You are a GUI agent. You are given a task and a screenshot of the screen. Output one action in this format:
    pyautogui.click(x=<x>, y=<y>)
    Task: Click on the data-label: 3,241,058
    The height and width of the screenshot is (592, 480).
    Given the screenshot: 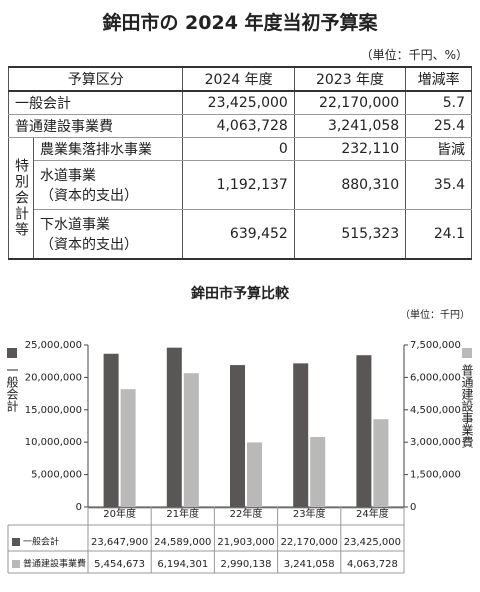 What is the action you would take?
    pyautogui.click(x=309, y=564)
    